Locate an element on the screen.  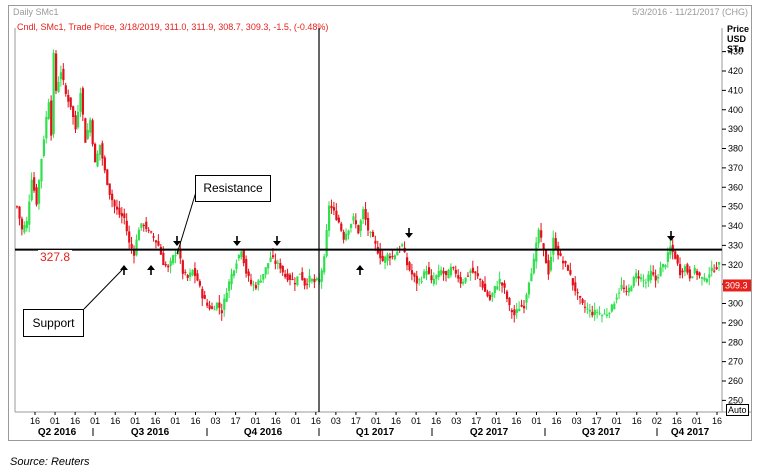
auto-scale-button: Auto is located at coordinates (737, 410).